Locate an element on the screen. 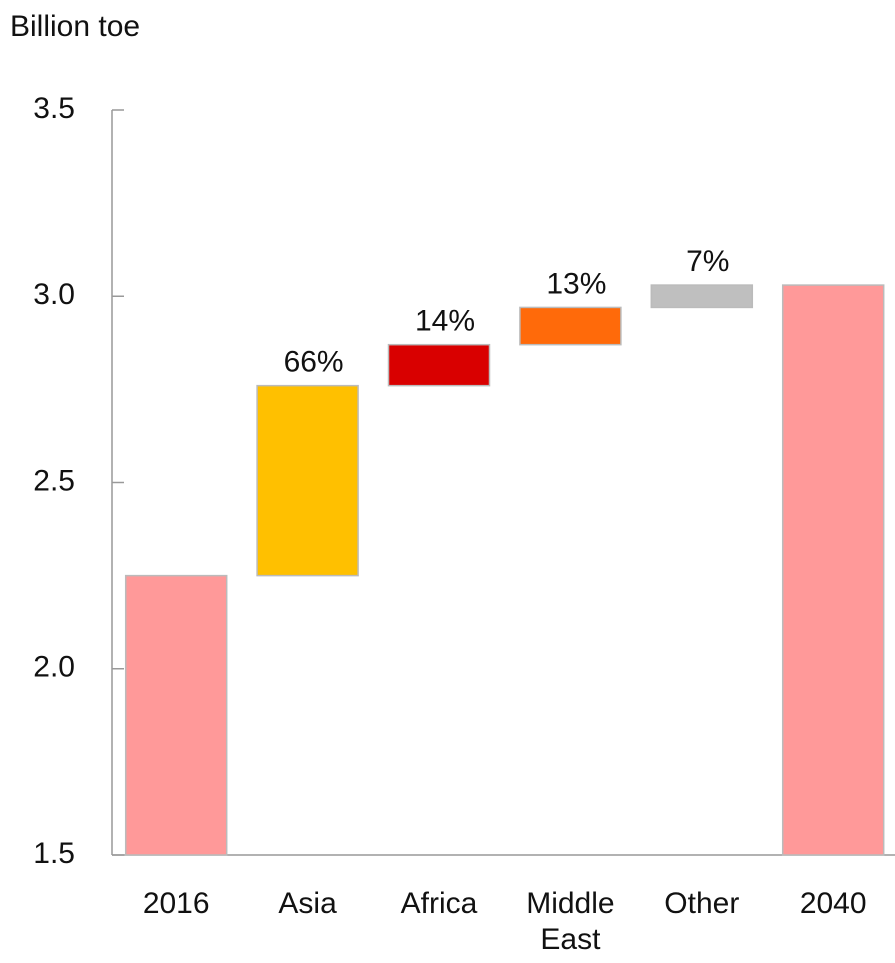 The height and width of the screenshot is (963, 895). share-label: 13% is located at coordinates (576, 283).